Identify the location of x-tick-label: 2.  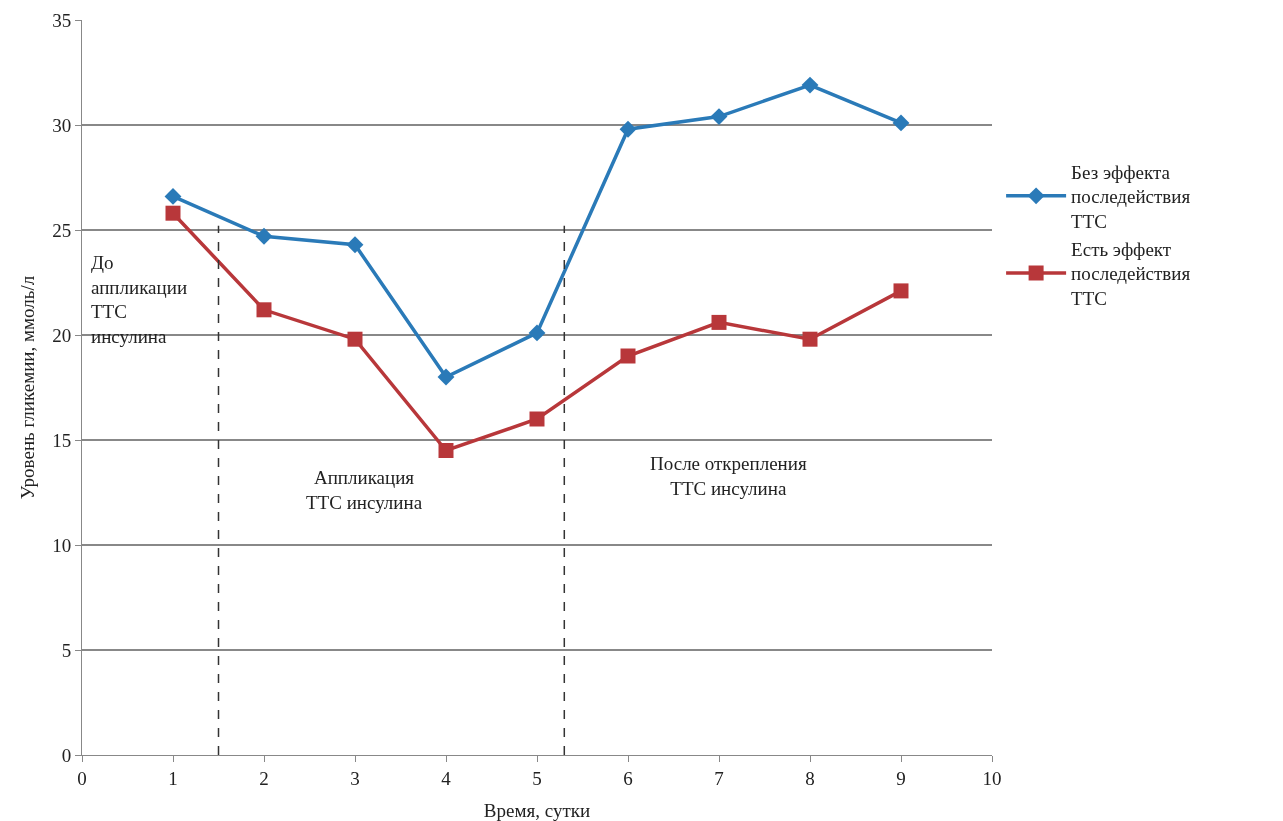
(264, 778).